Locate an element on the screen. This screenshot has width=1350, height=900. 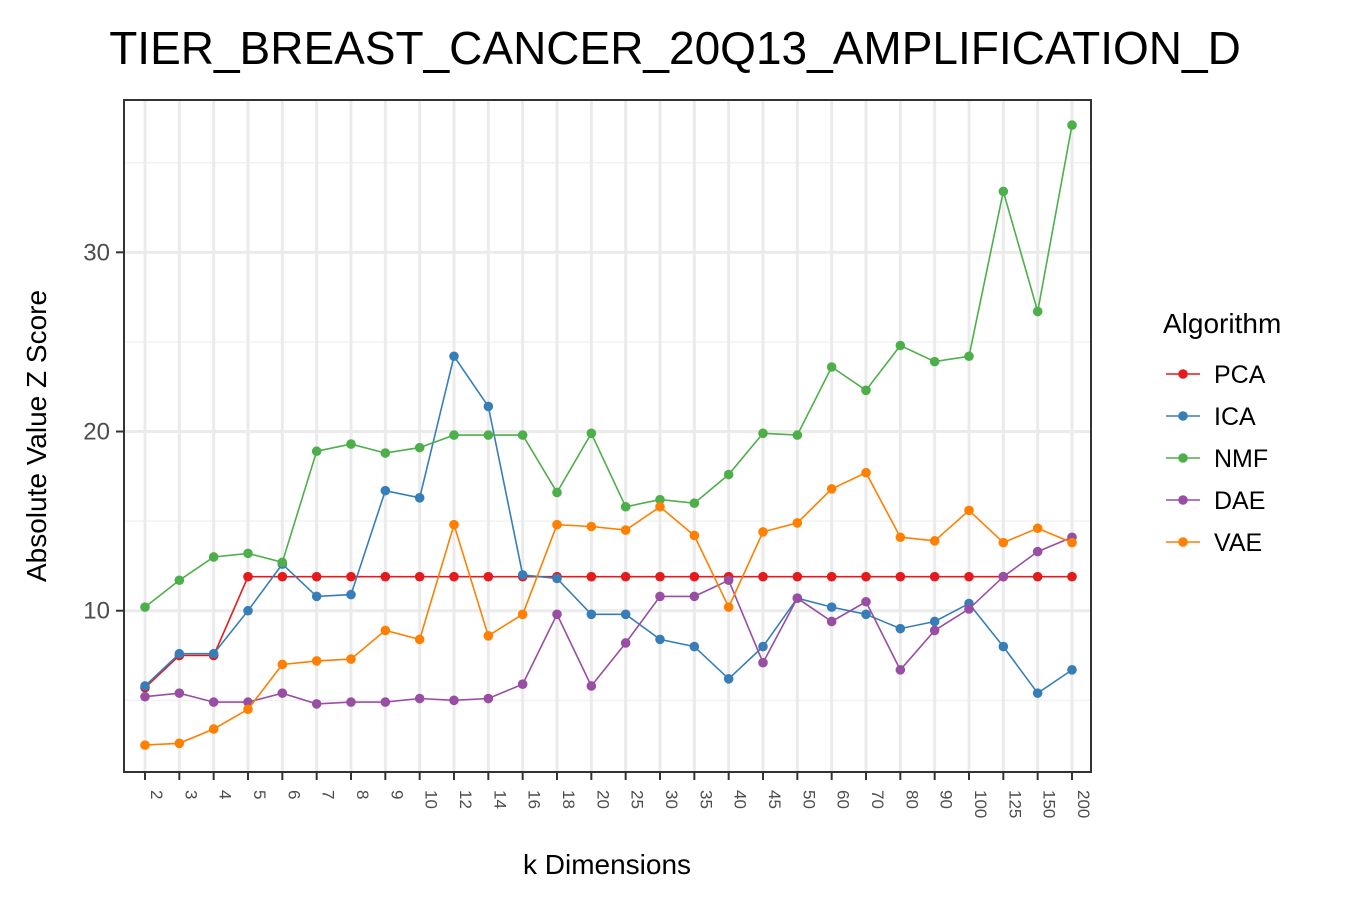
legend-item-nmf: NMF is located at coordinates (1217, 459).